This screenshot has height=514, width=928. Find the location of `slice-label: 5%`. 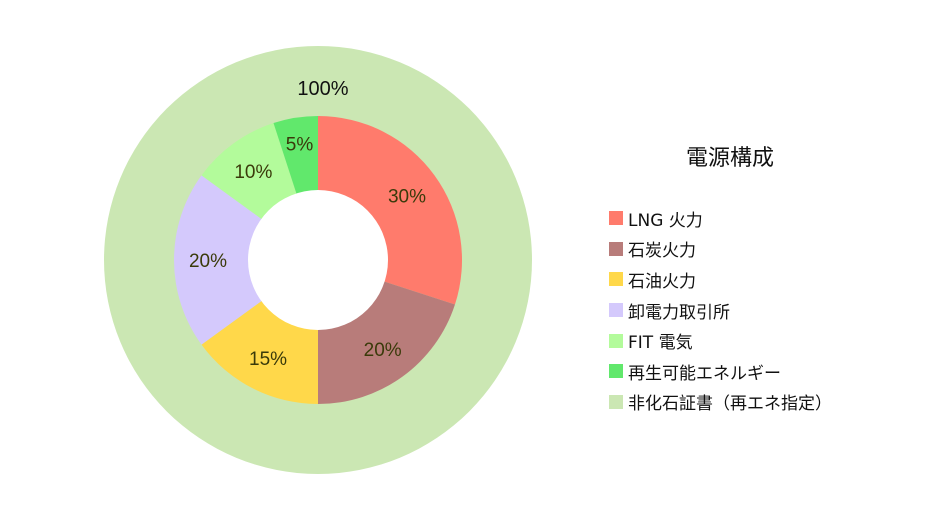

slice-label: 5% is located at coordinates (300, 144).